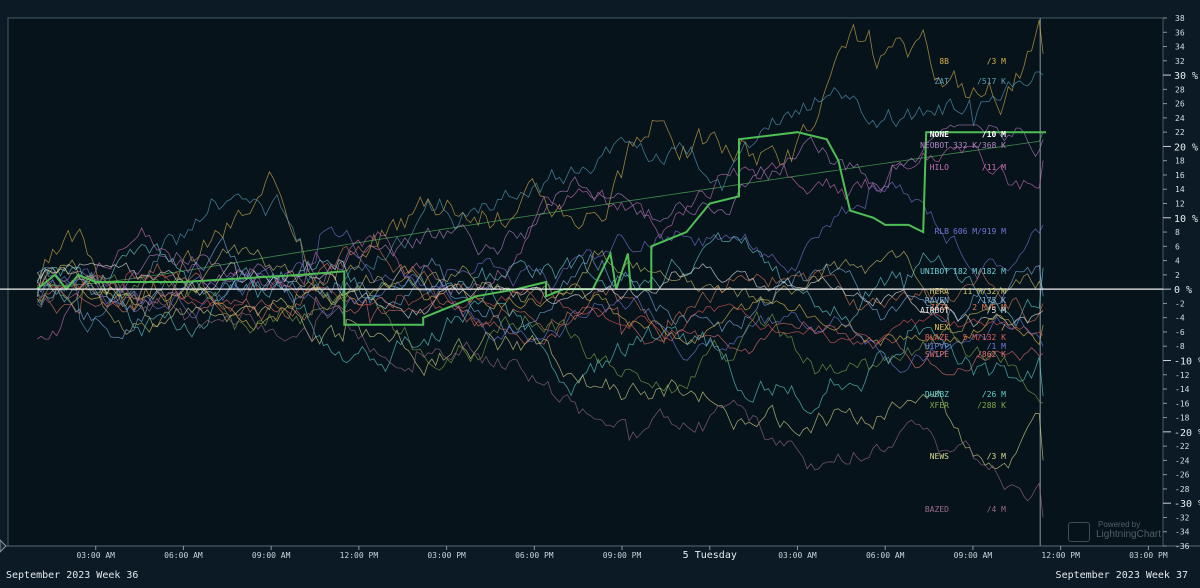  Describe the element at coordinates (979, 231) in the screenshot. I see `legend-info-rlb: 606 M/919 M` at that location.